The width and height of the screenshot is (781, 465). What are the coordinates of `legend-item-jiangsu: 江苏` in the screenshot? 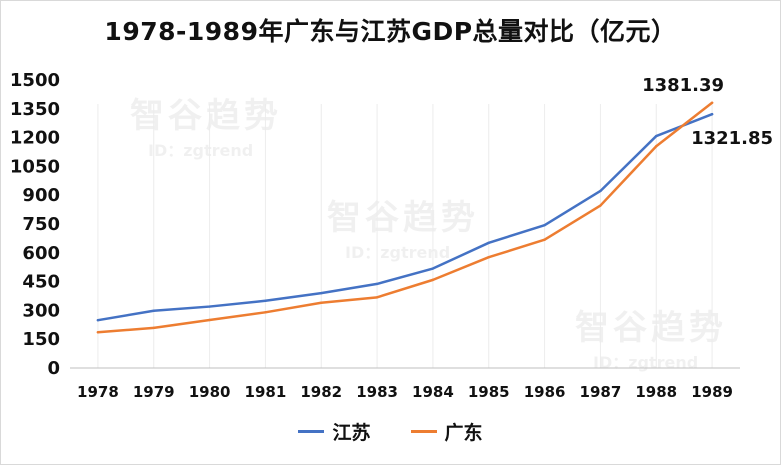 It's located at (334, 431).